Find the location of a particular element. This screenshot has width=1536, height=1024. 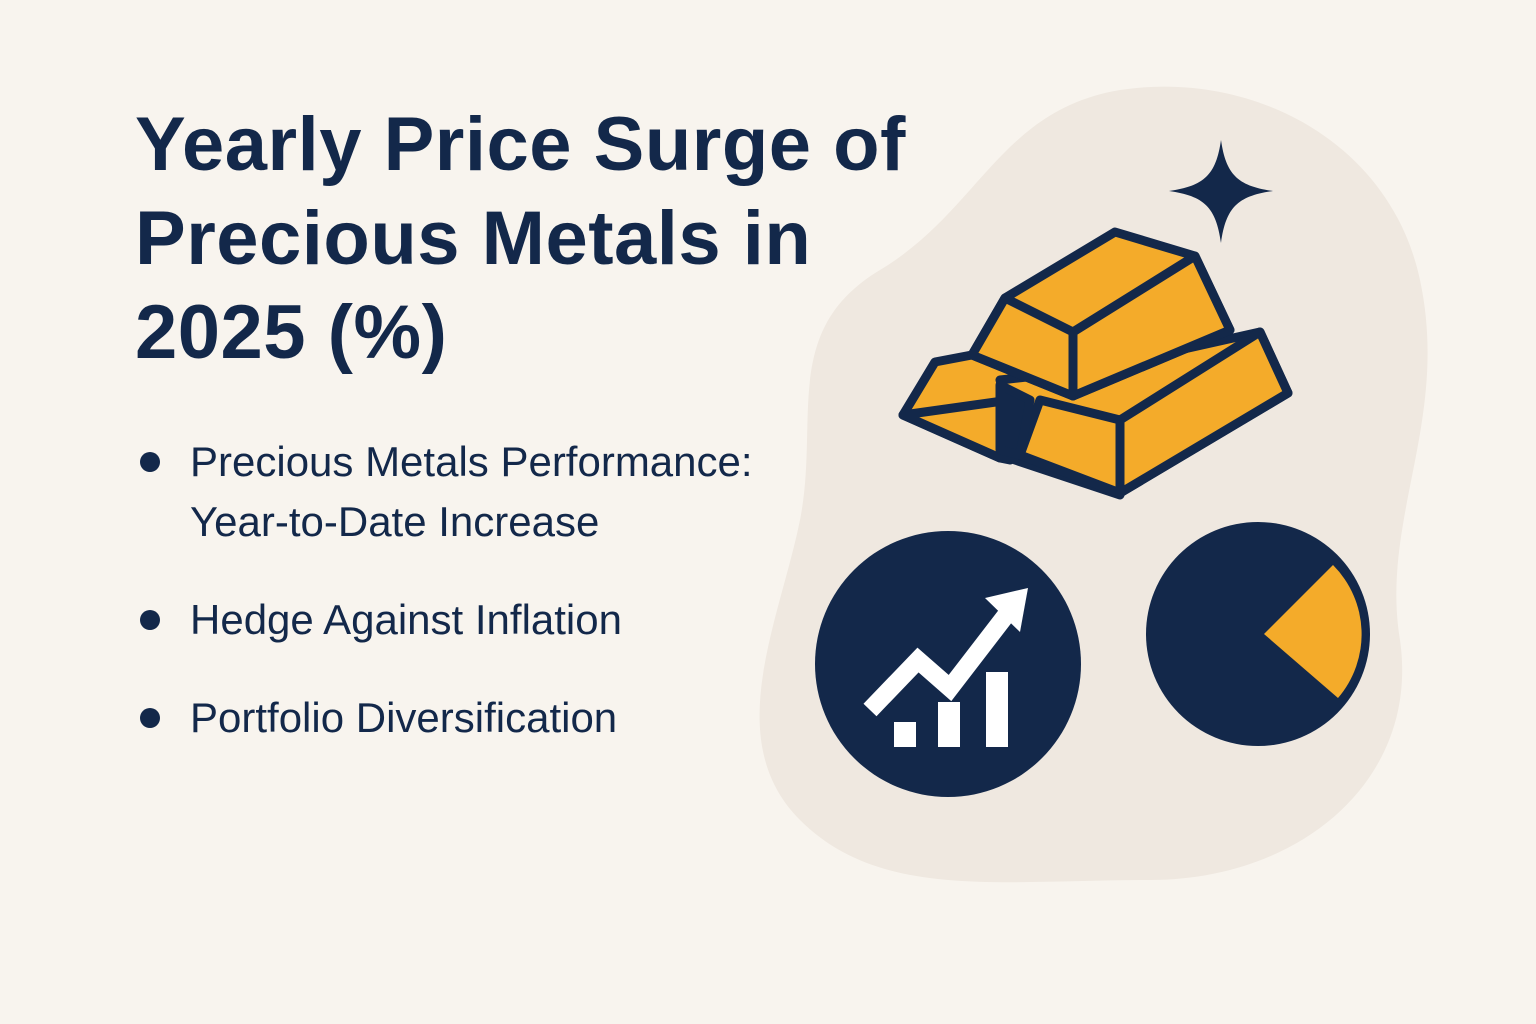

pie-icon is located at coordinates (1258, 634).